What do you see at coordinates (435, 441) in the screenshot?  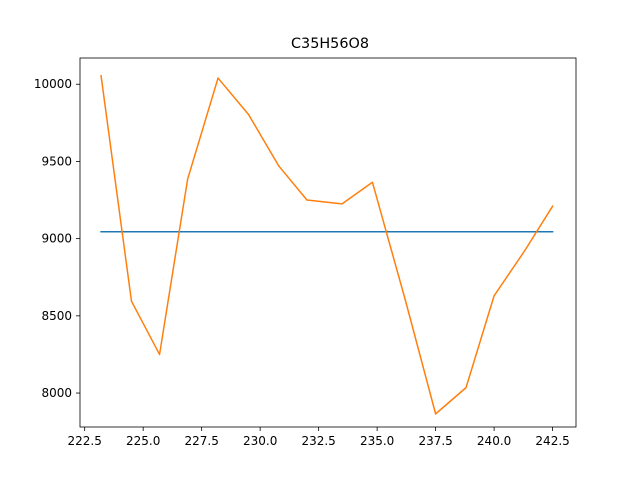 I see `x-tick-label: 237.5` at bounding box center [435, 441].